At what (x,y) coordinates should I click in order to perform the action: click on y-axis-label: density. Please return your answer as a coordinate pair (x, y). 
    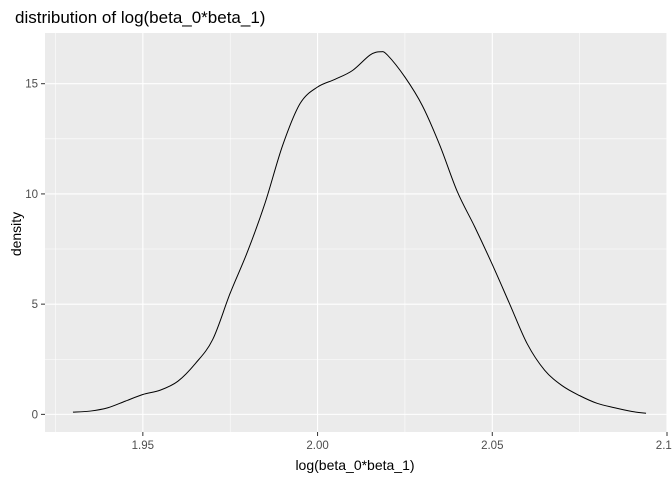
    Looking at the image, I should click on (16, 234).